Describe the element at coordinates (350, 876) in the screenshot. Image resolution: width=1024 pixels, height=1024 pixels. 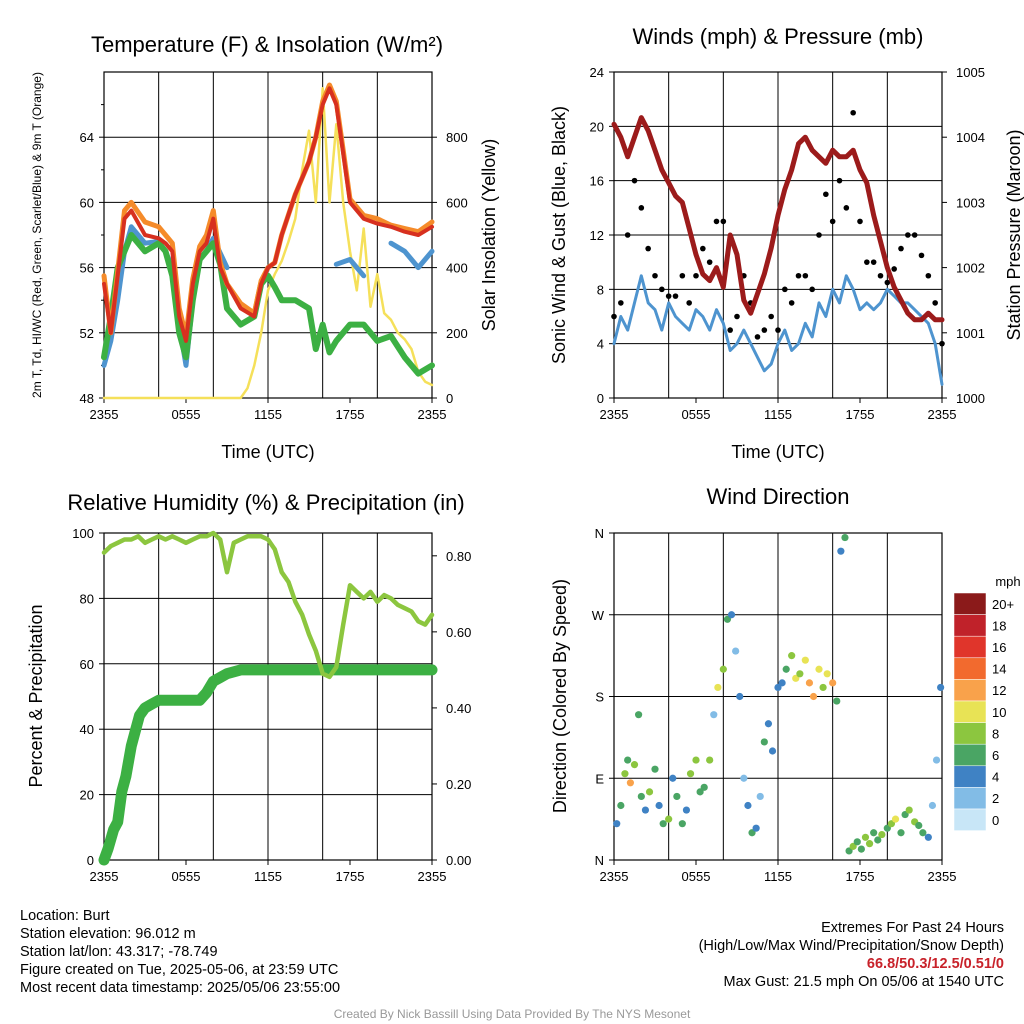
I see `rh-xtick-label: 1755` at that location.